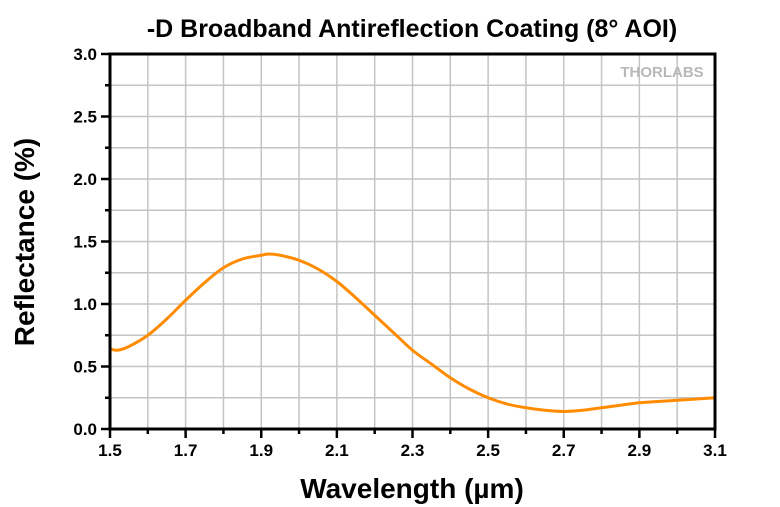 The height and width of the screenshot is (507, 780). Describe the element at coordinates (488, 450) in the screenshot. I see `x-tick-label: 2.5` at that location.